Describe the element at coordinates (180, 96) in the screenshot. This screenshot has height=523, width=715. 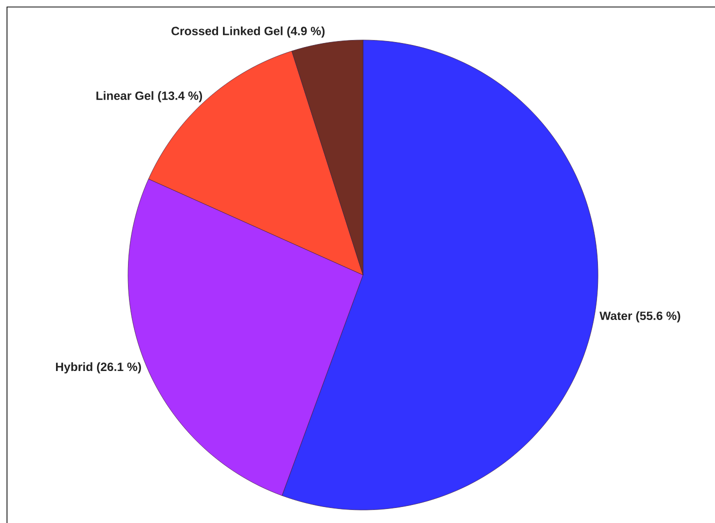
I see `data-label: (13.4 %)` at that location.